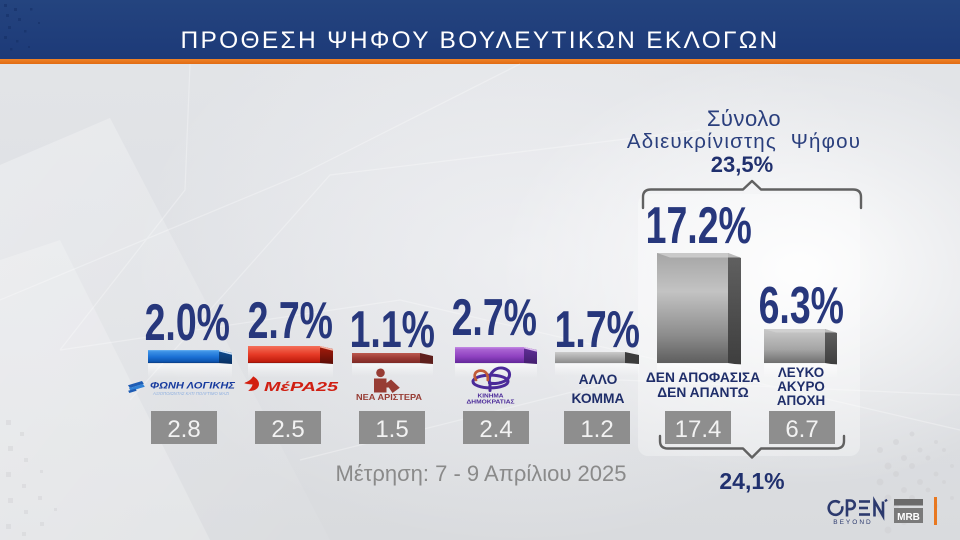 This screenshot has height=540, width=960. Describe the element at coordinates (908, 517) in the screenshot. I see `svg-text: MRB` at that location.